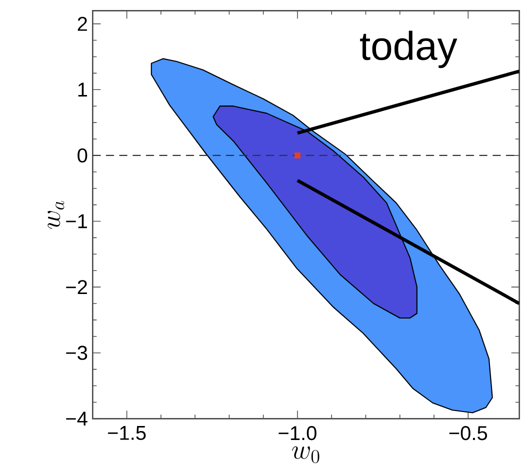  What do you see at coordinates (82, 23) in the screenshot?
I see `y-tick-label: 2` at bounding box center [82, 23].